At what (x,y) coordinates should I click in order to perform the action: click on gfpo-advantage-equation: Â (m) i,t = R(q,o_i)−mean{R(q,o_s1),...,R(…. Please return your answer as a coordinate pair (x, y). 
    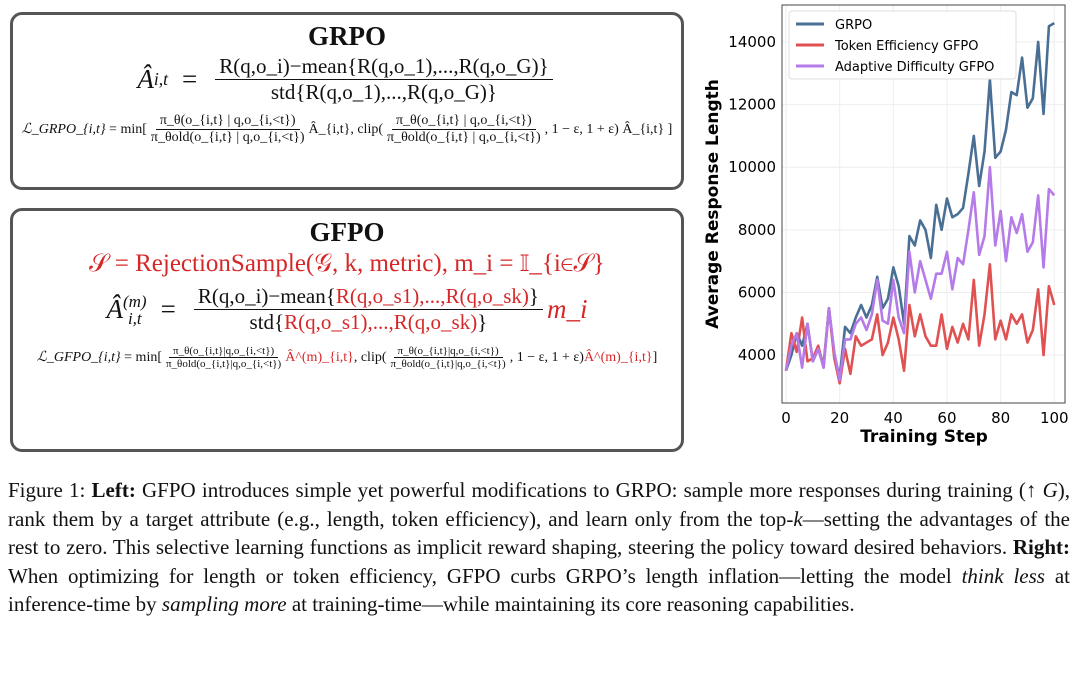
    Looking at the image, I should click on (347, 309).